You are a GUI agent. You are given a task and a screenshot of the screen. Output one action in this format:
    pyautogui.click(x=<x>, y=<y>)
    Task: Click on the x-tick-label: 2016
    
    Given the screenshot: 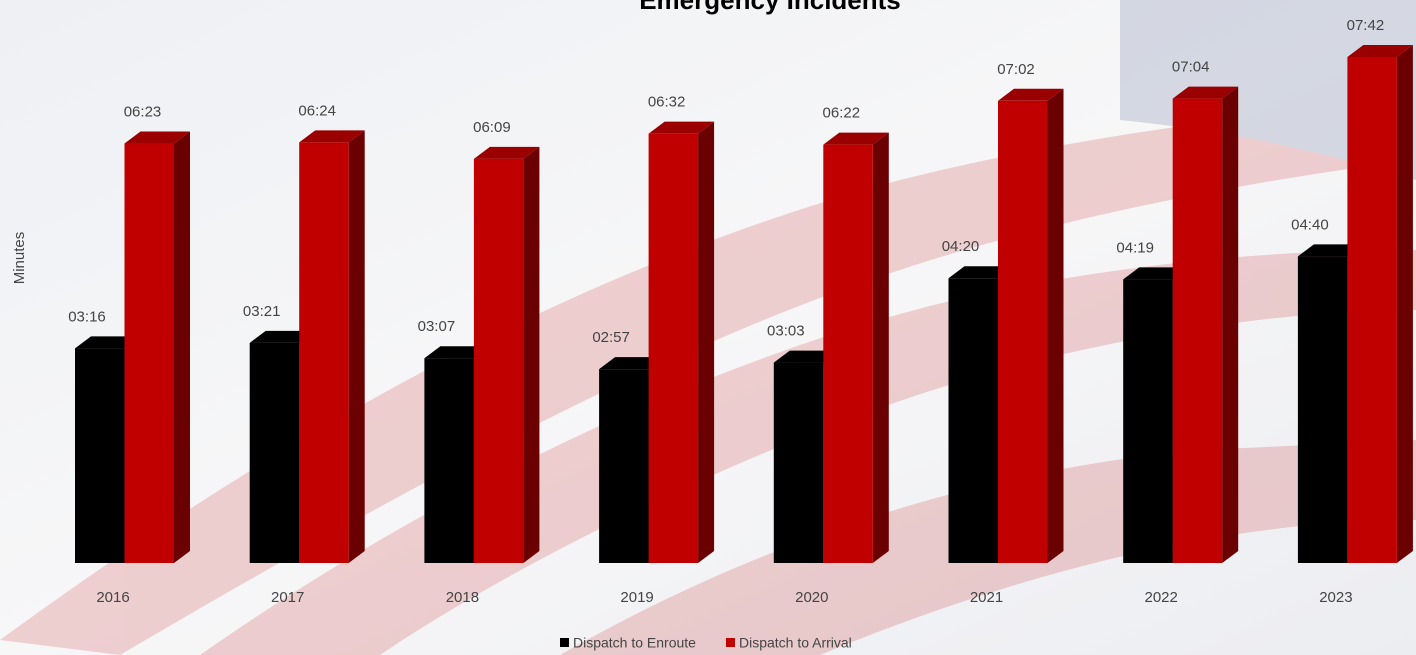 What is the action you would take?
    pyautogui.click(x=112, y=597)
    